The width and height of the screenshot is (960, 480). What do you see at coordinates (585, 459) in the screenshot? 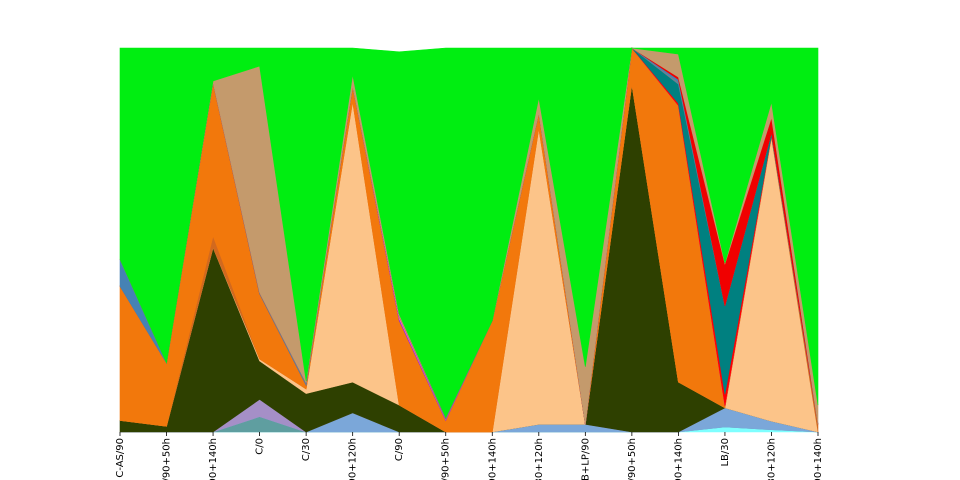
I see `x-tick-label: B+LP/90` at bounding box center [585, 459].